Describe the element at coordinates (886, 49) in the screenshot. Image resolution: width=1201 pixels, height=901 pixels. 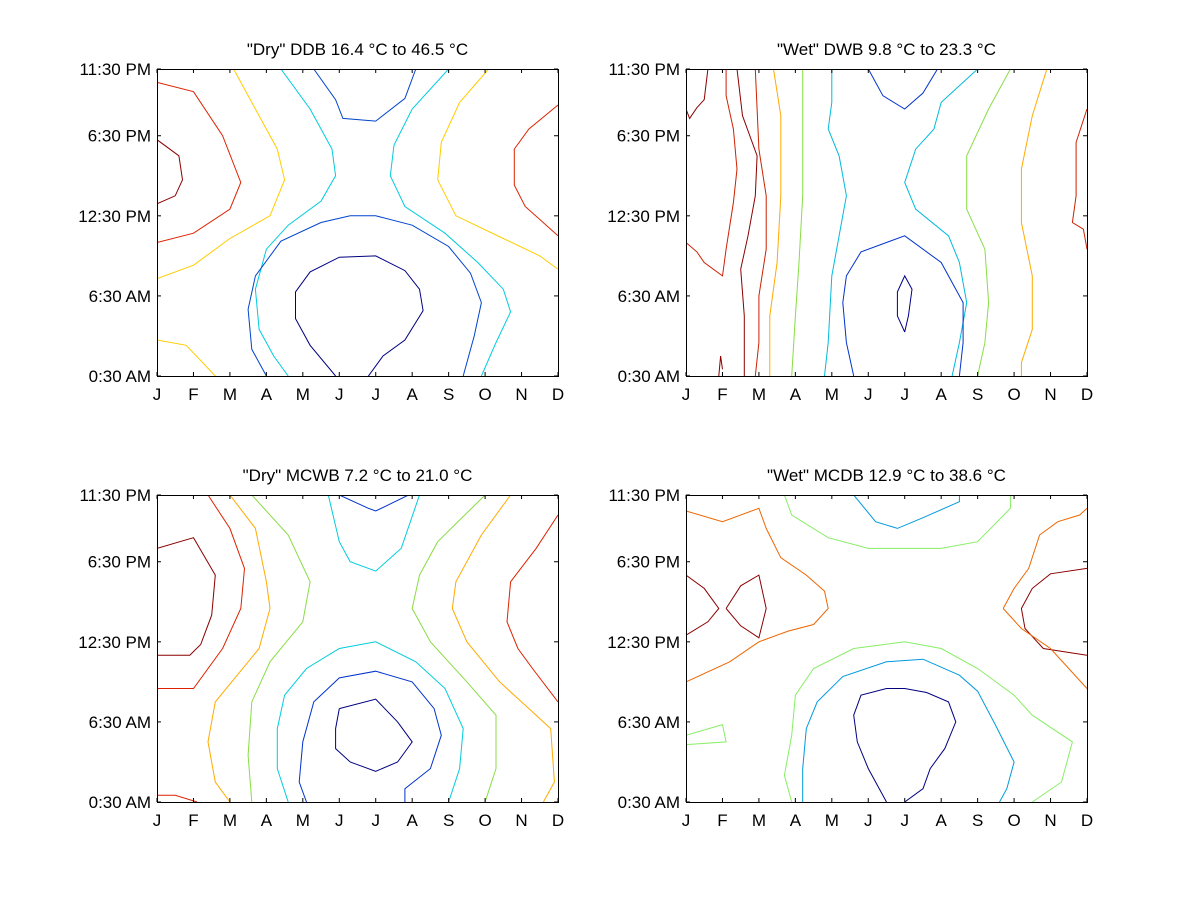
I see `chart-title: "Wet" DWB 9.8 °C to 23.3 °C` at that location.